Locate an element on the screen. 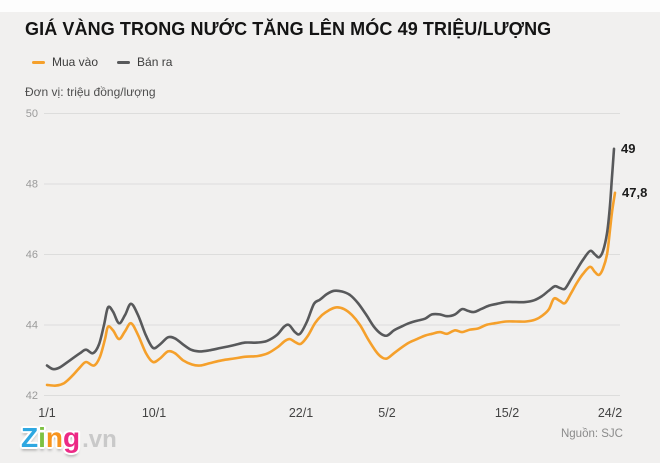 This screenshot has width=660, height=463. x-tick-label-10-1: 10/1 is located at coordinates (154, 413).